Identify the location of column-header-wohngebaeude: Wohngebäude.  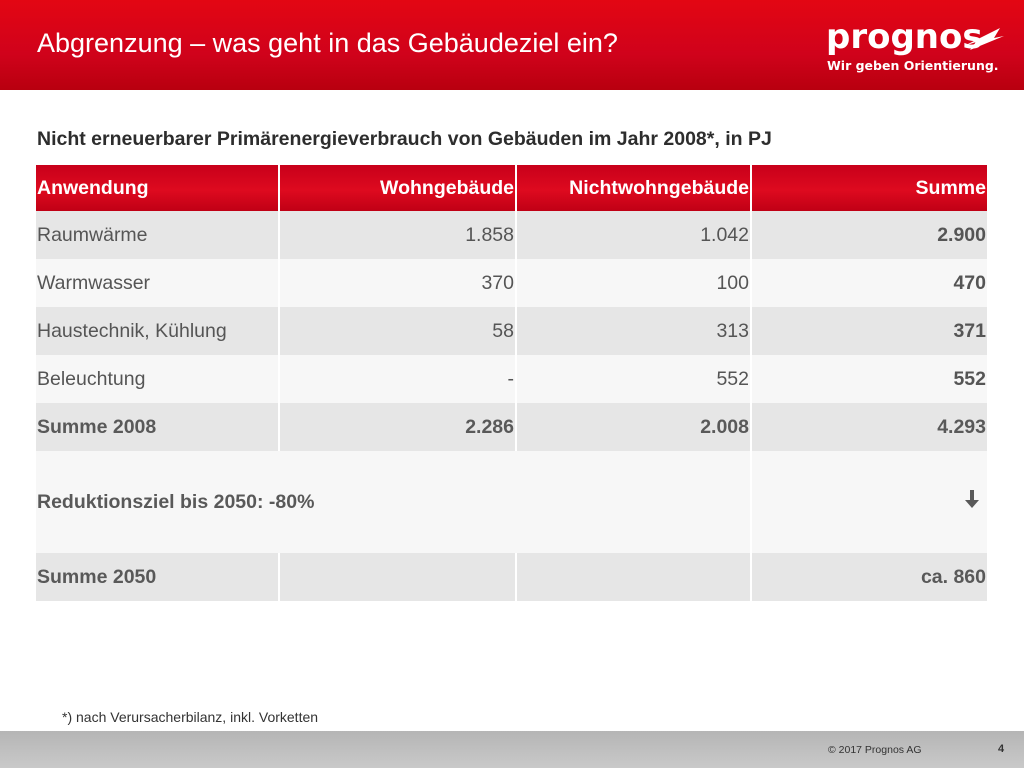
(397, 188).